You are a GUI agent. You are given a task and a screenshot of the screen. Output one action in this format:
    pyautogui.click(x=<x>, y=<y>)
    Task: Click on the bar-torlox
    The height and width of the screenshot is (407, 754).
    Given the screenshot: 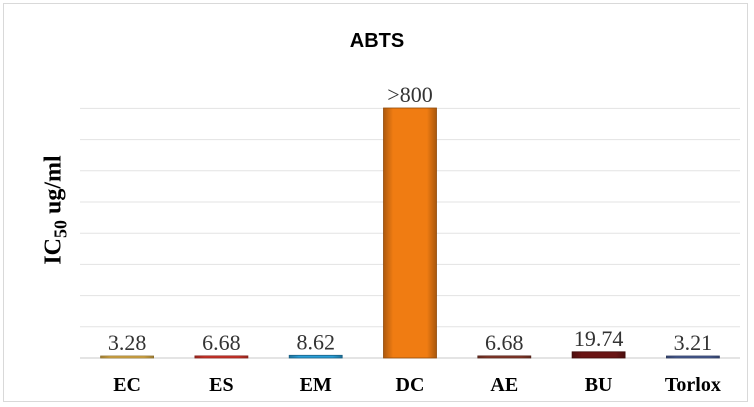 What is the action you would take?
    pyautogui.click(x=693, y=357)
    